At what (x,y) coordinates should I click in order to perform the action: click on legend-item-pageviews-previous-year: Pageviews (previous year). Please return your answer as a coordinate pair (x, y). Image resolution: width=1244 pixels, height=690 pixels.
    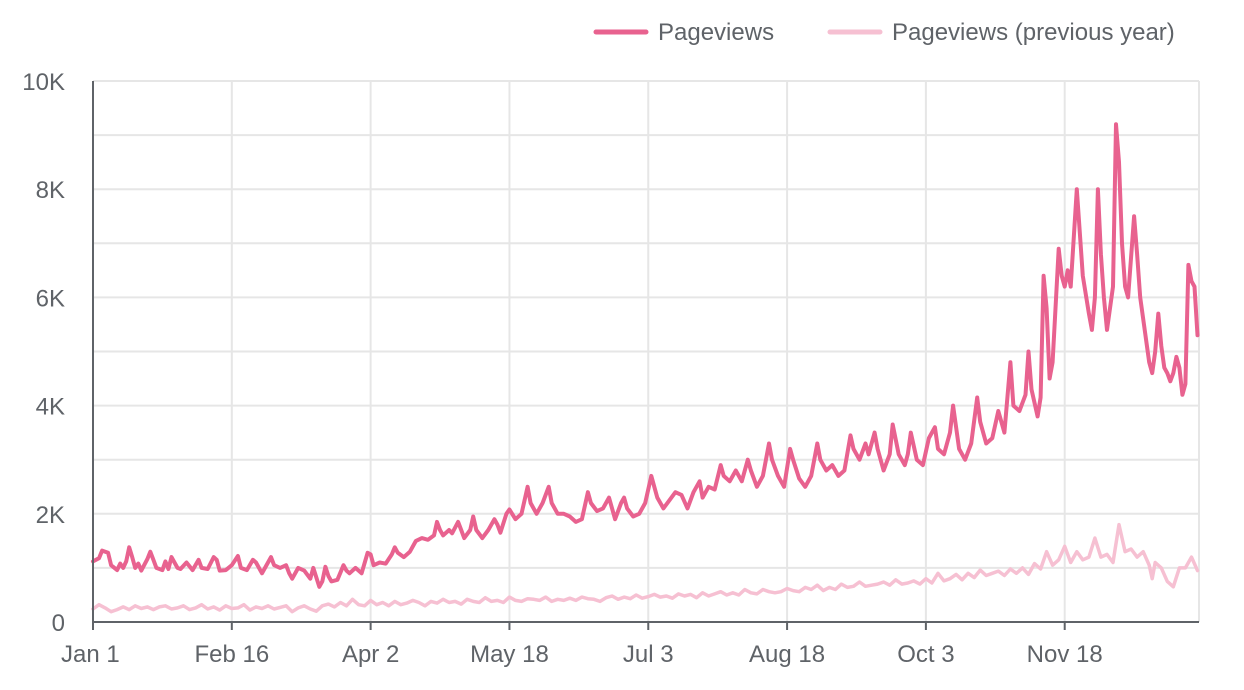
    Looking at the image, I should click on (1001, 32).